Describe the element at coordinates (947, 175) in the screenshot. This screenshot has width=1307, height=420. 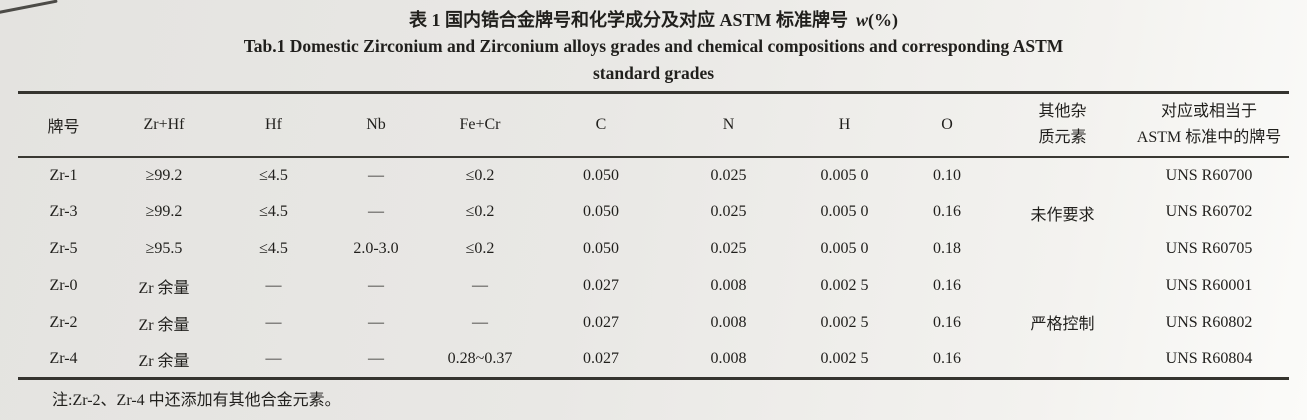
I see `cell-o: 0.10` at that location.